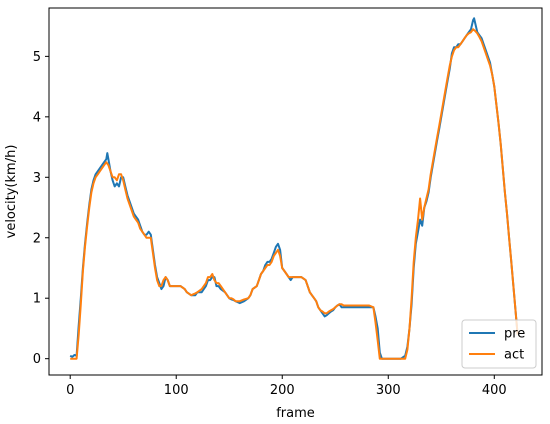 The height and width of the screenshot is (424, 550). What do you see at coordinates (41, 208) in the screenshot?
I see `y-axis-ticks: 0 1 2 3 4 5` at bounding box center [41, 208].